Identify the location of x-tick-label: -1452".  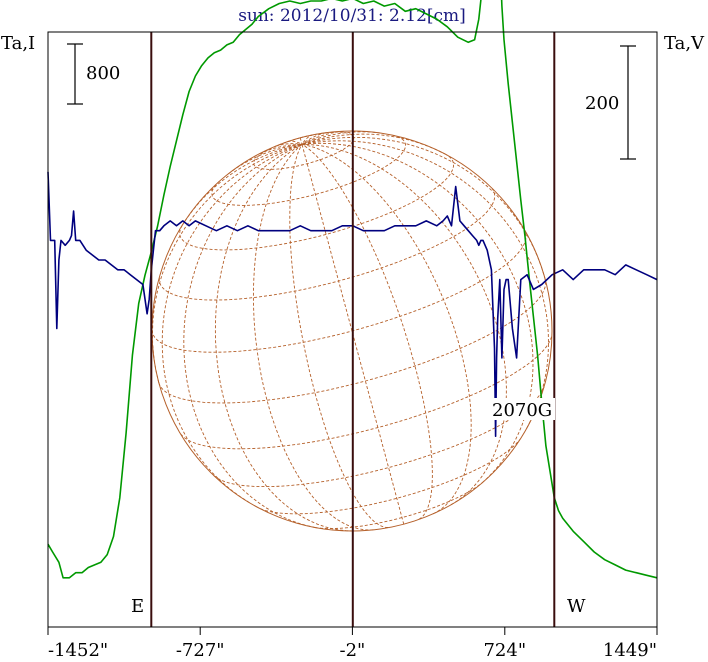
(78, 650).